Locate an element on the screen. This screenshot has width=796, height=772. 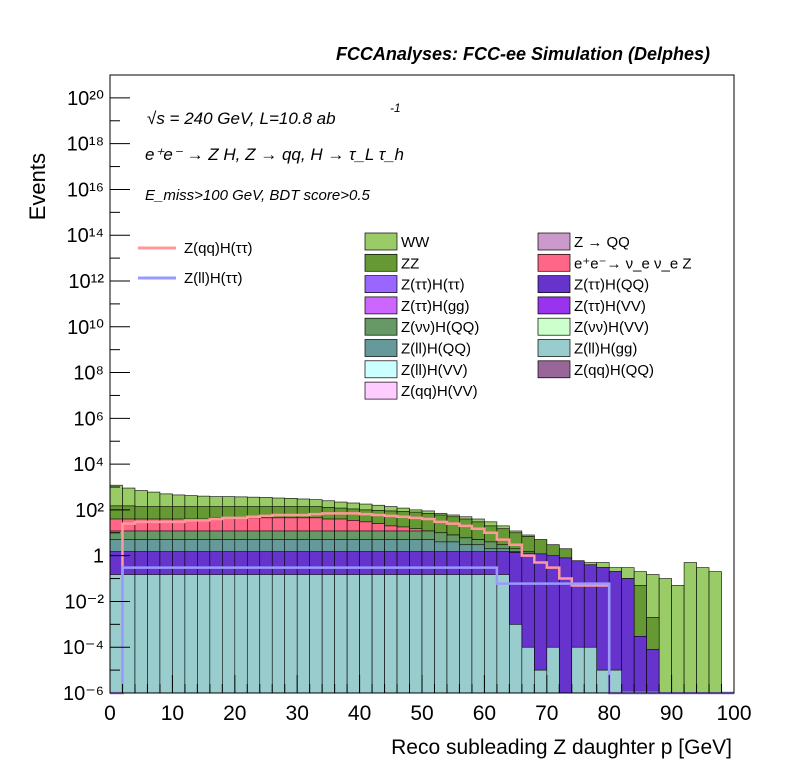
legend-label-5: Z(ττ)H(QQ) is located at coordinates (611, 285).